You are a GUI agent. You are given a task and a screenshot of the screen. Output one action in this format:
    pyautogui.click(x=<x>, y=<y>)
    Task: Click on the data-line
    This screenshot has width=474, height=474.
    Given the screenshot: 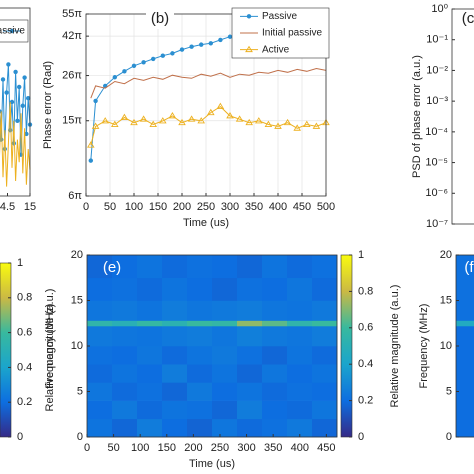 What is the action you would take?
    pyautogui.click(x=15, y=144)
    